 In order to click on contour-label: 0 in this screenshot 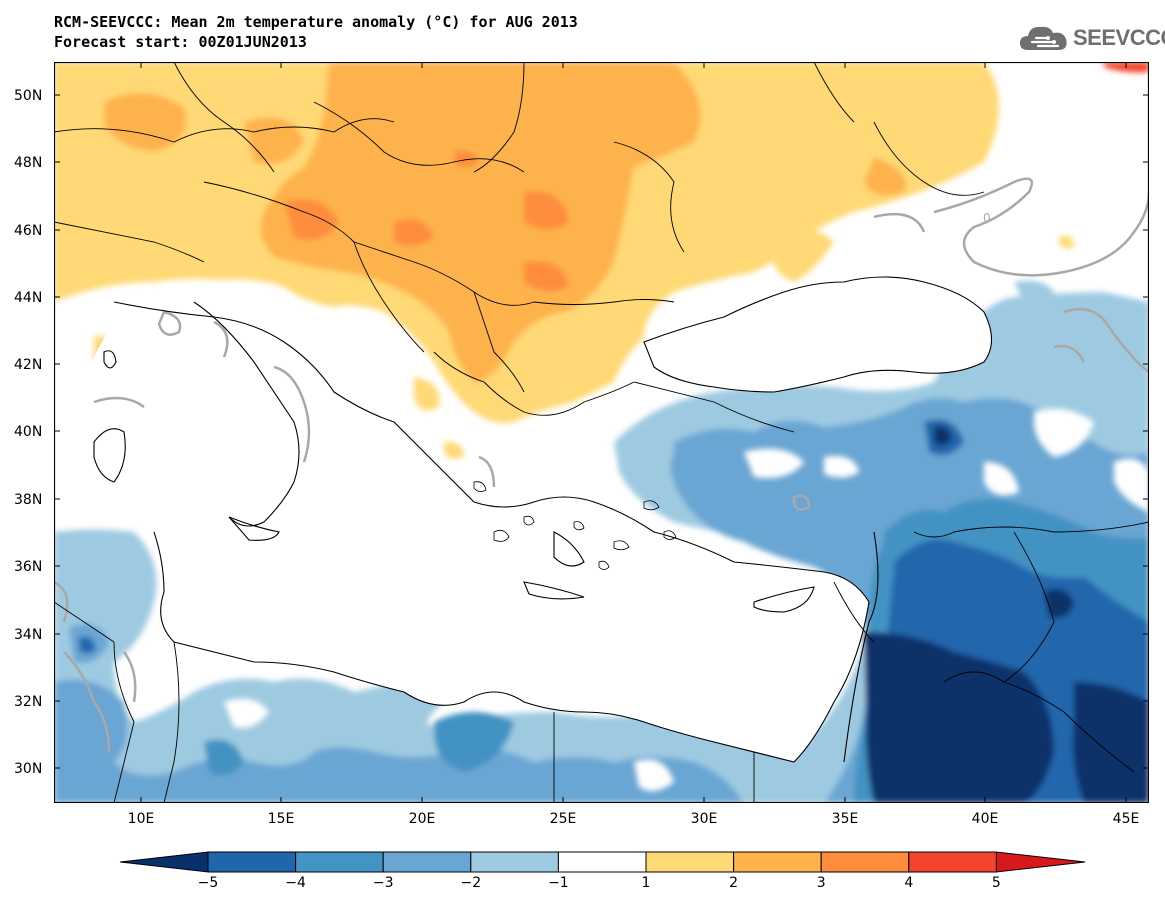, I will do `click(987, 218)`.